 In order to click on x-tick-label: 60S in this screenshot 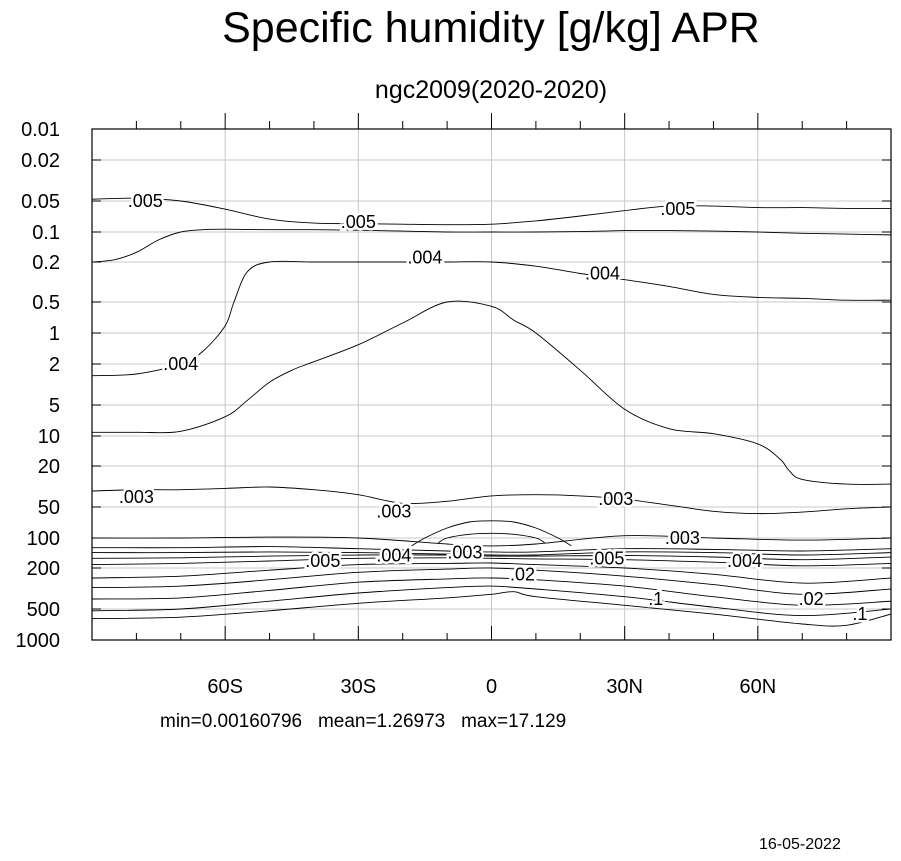, I will do `click(225, 687)`.